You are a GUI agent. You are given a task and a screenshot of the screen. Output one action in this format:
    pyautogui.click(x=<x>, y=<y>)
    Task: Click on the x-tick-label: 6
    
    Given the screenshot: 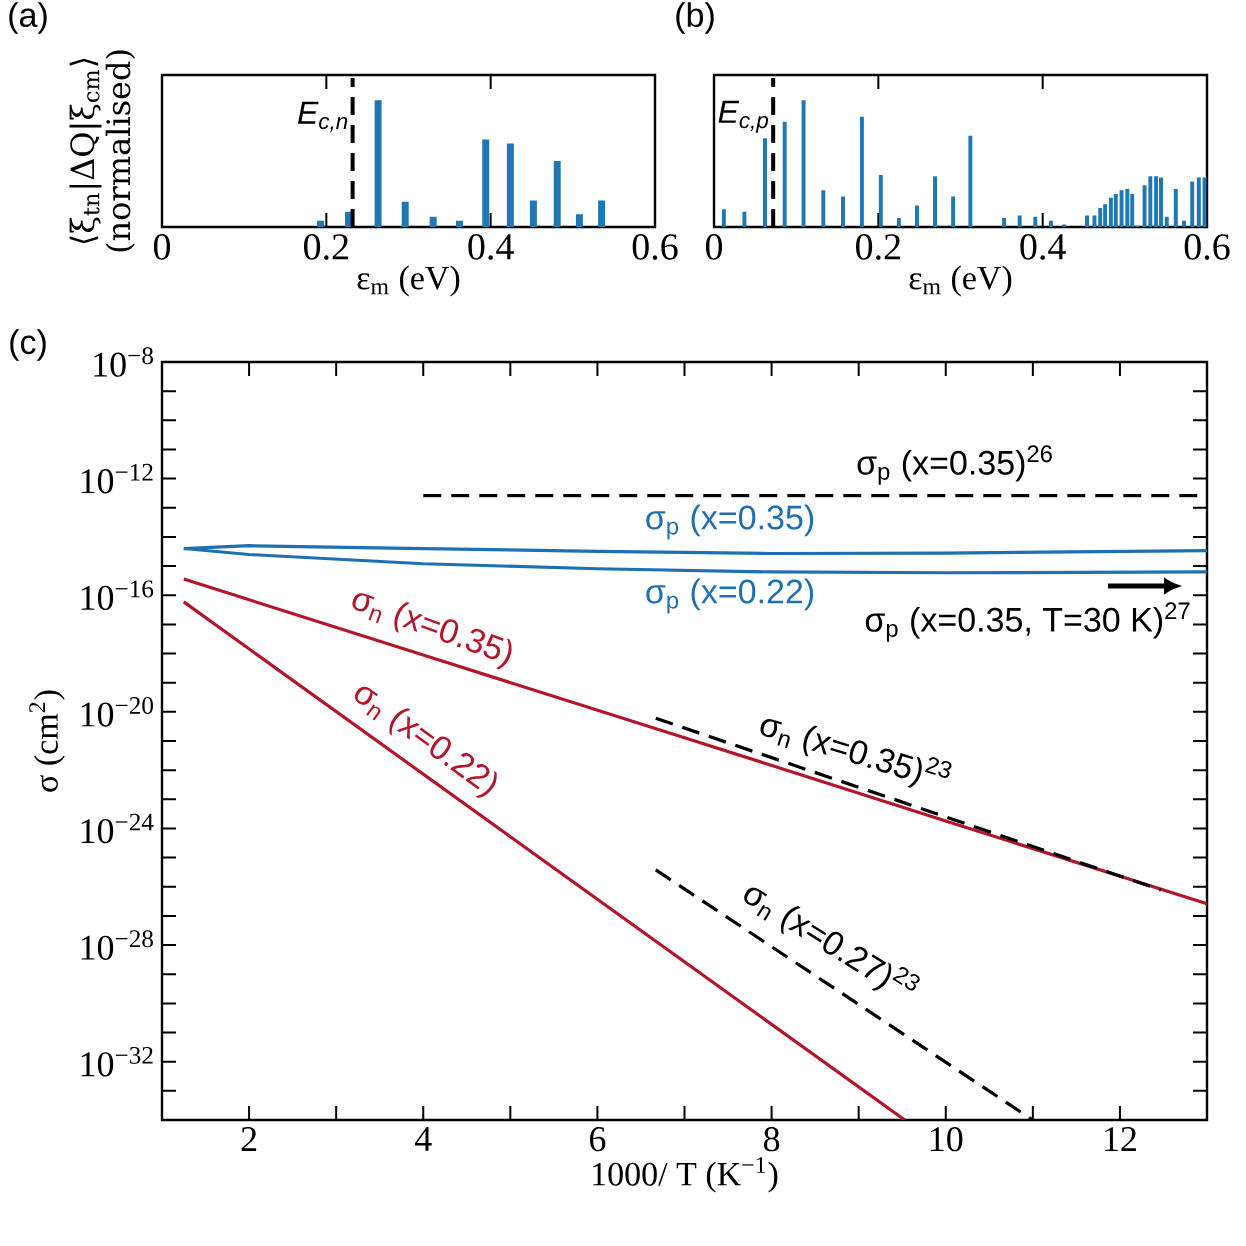 What is the action you would take?
    pyautogui.click(x=597, y=1139)
    